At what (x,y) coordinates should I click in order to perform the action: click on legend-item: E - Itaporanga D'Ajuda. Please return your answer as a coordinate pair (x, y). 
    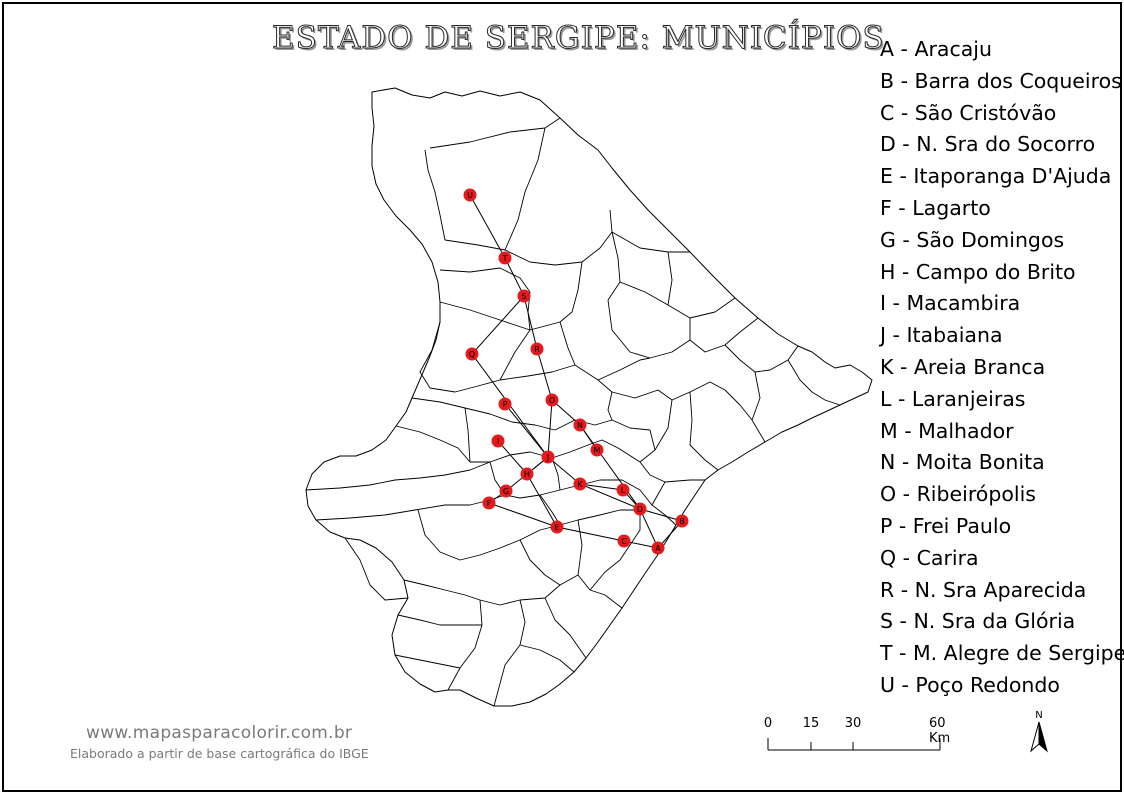
    Looking at the image, I should click on (996, 176).